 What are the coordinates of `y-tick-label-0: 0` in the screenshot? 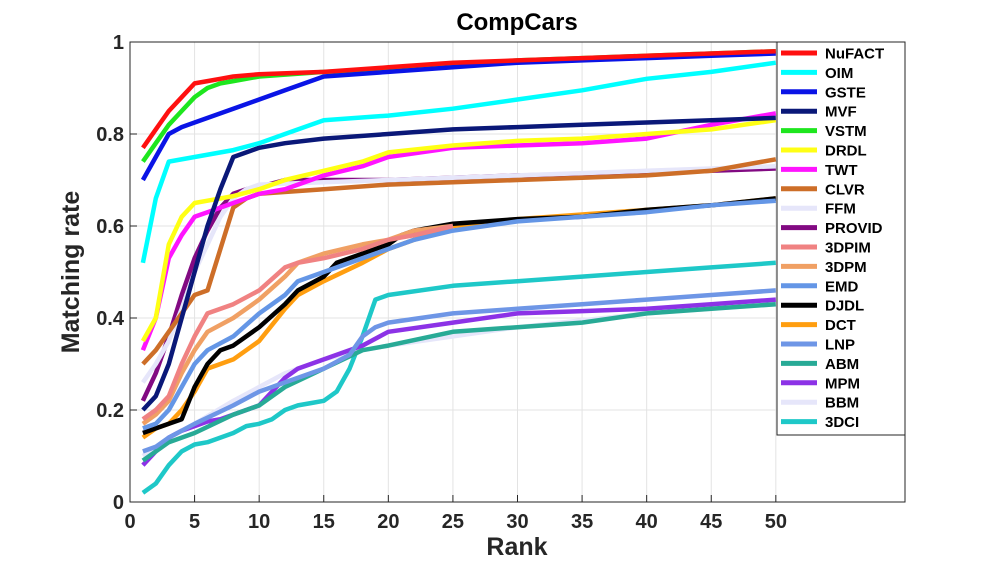 It's located at (118, 503).